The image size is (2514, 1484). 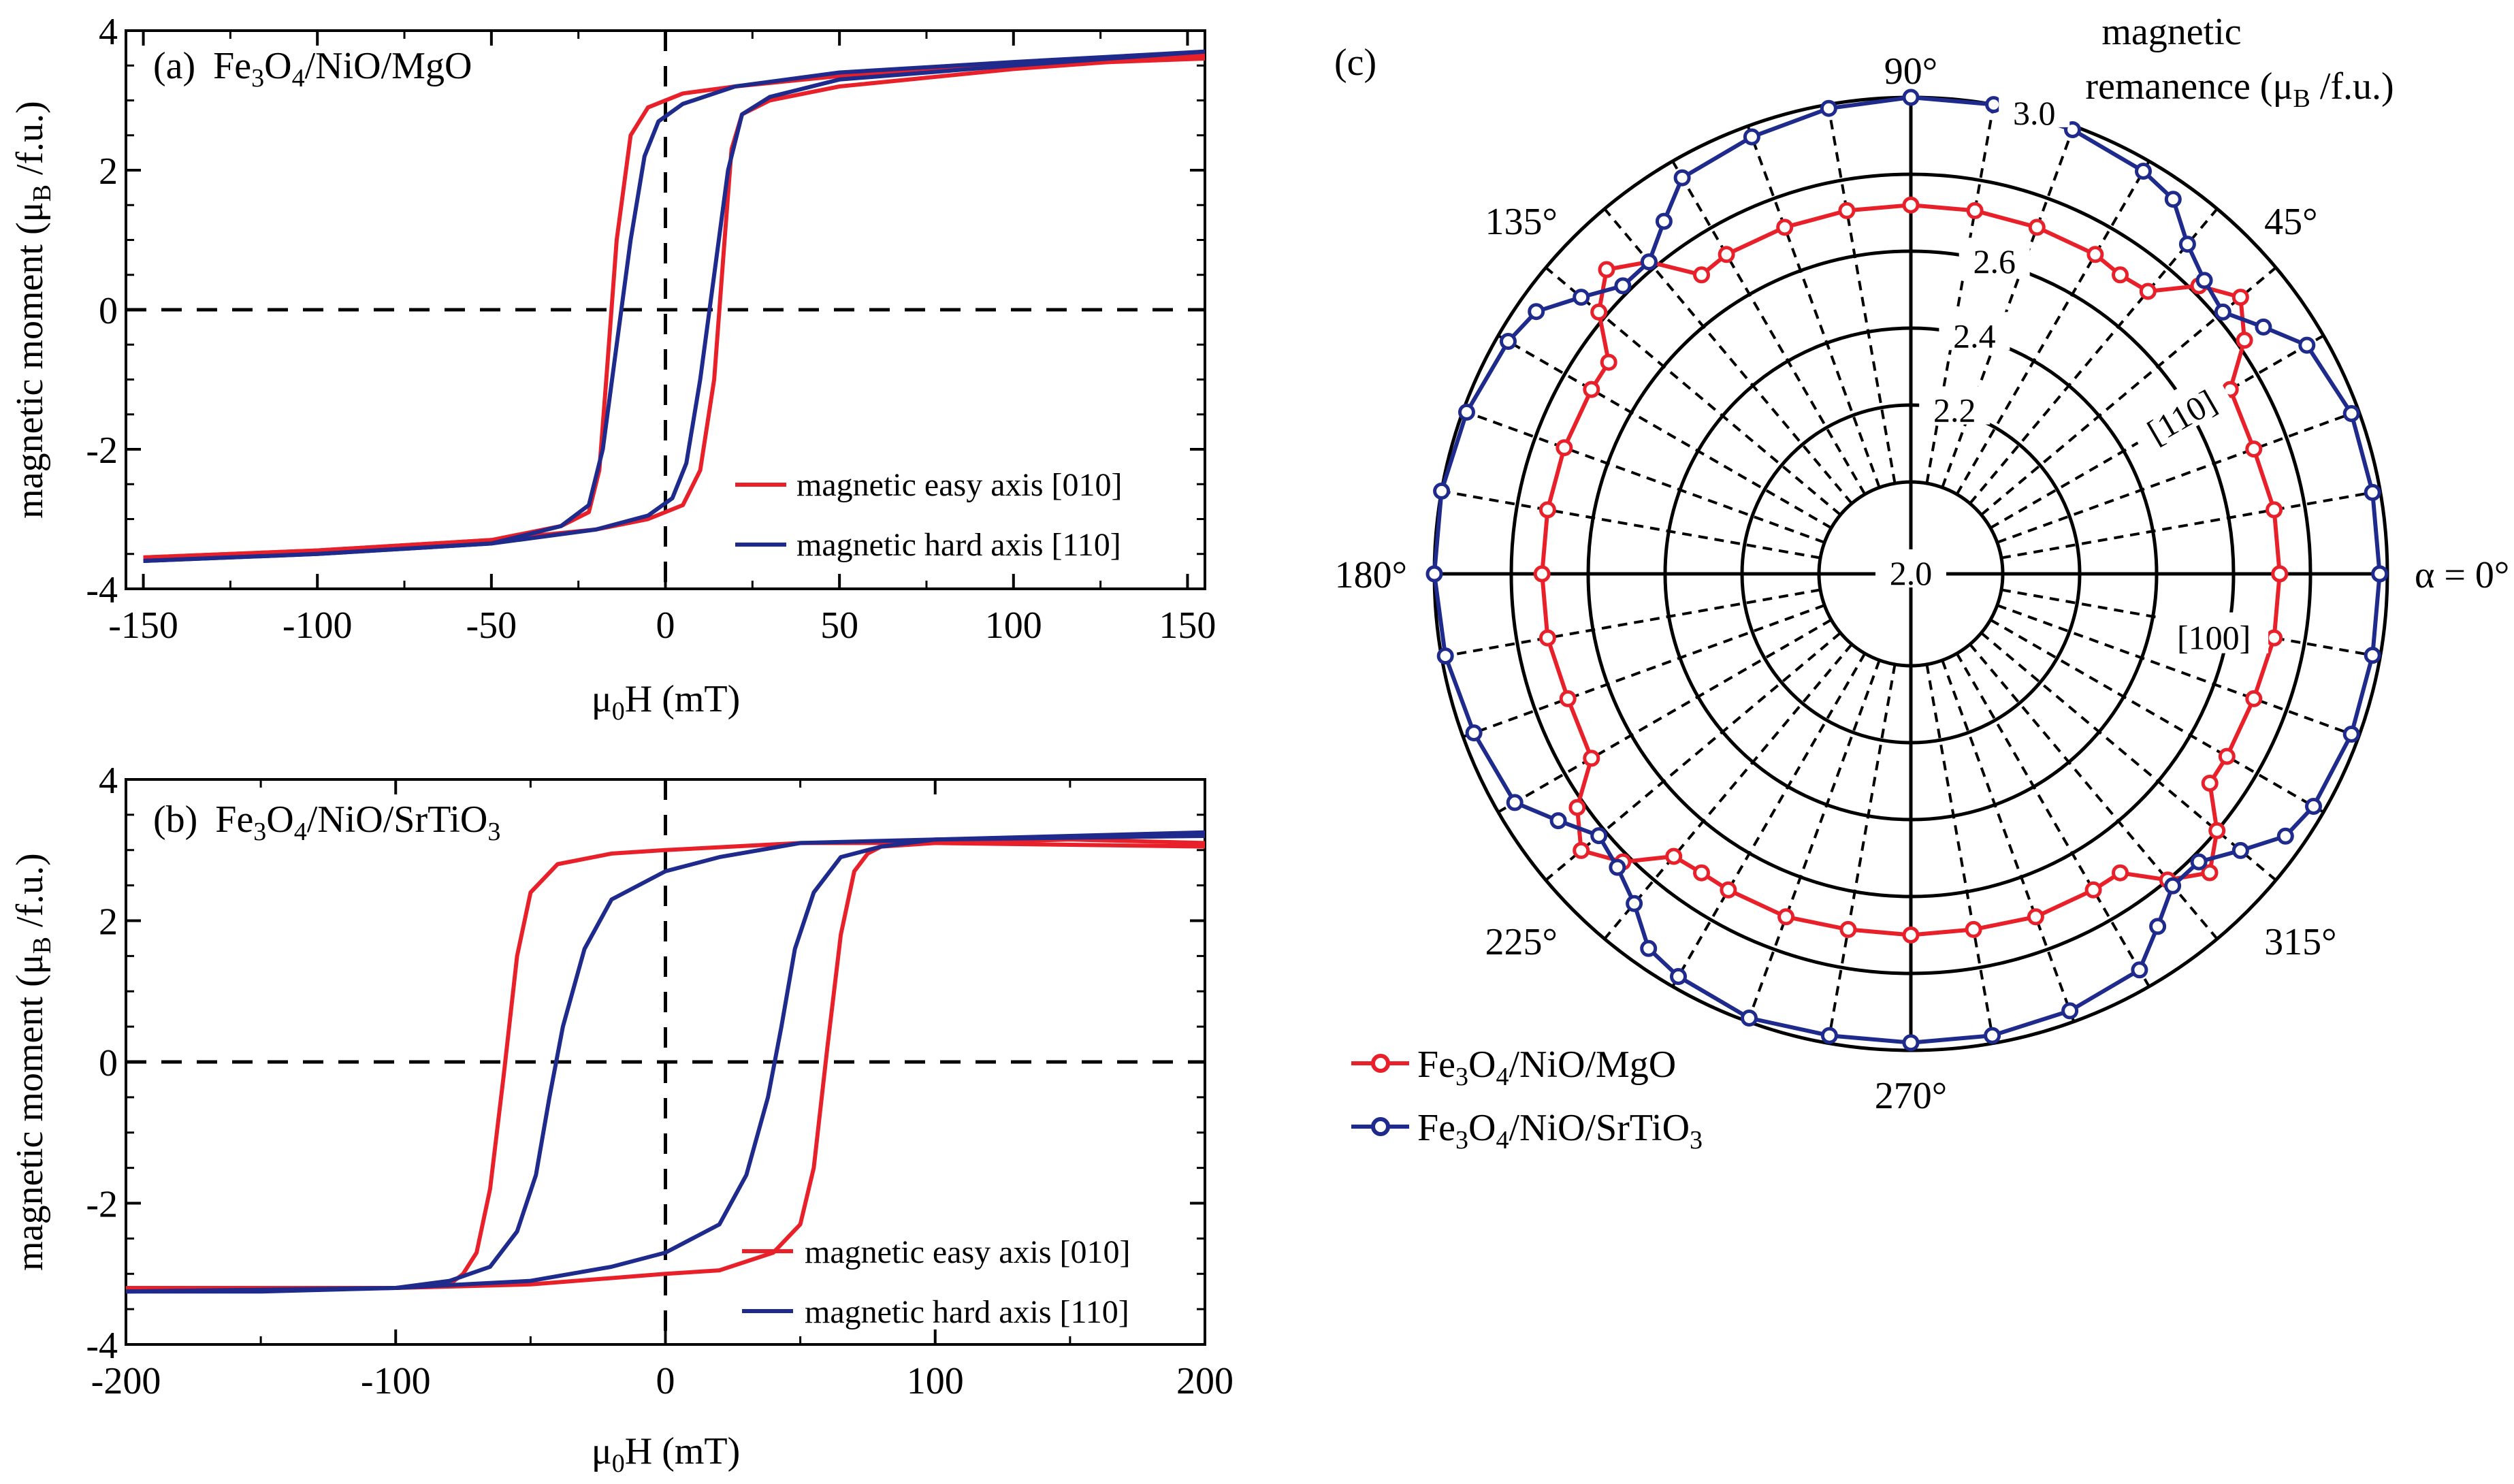 What do you see at coordinates (1371, 575) in the screenshot?
I see `polar-angle-label: 180°` at bounding box center [1371, 575].